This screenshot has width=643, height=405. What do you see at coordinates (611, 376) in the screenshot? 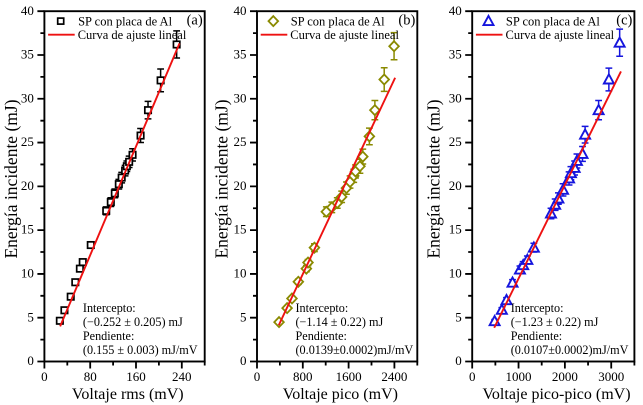
I see `svg-text: 3000` at bounding box center [611, 376].